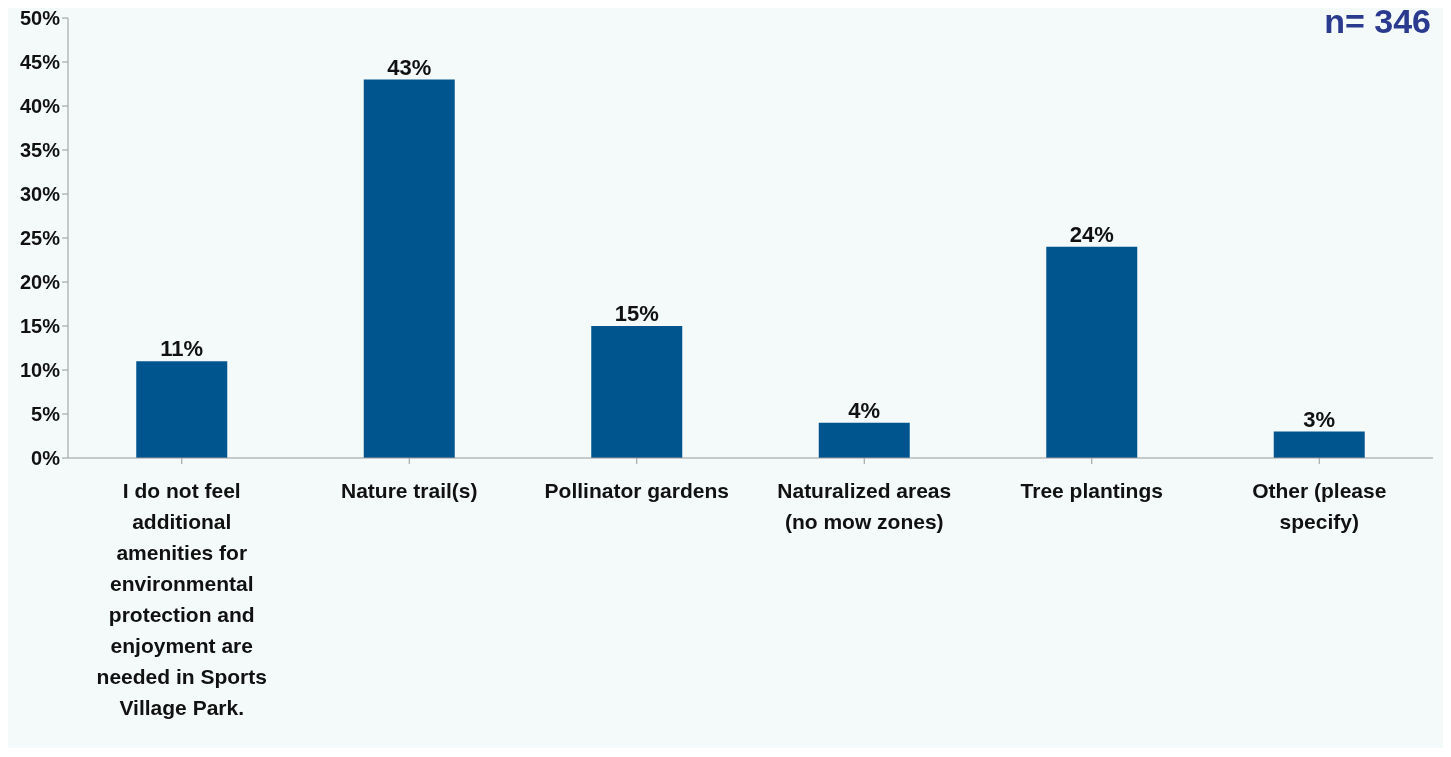  Describe the element at coordinates (40, 370) in the screenshot. I see `y-tick-label: 10%` at that location.